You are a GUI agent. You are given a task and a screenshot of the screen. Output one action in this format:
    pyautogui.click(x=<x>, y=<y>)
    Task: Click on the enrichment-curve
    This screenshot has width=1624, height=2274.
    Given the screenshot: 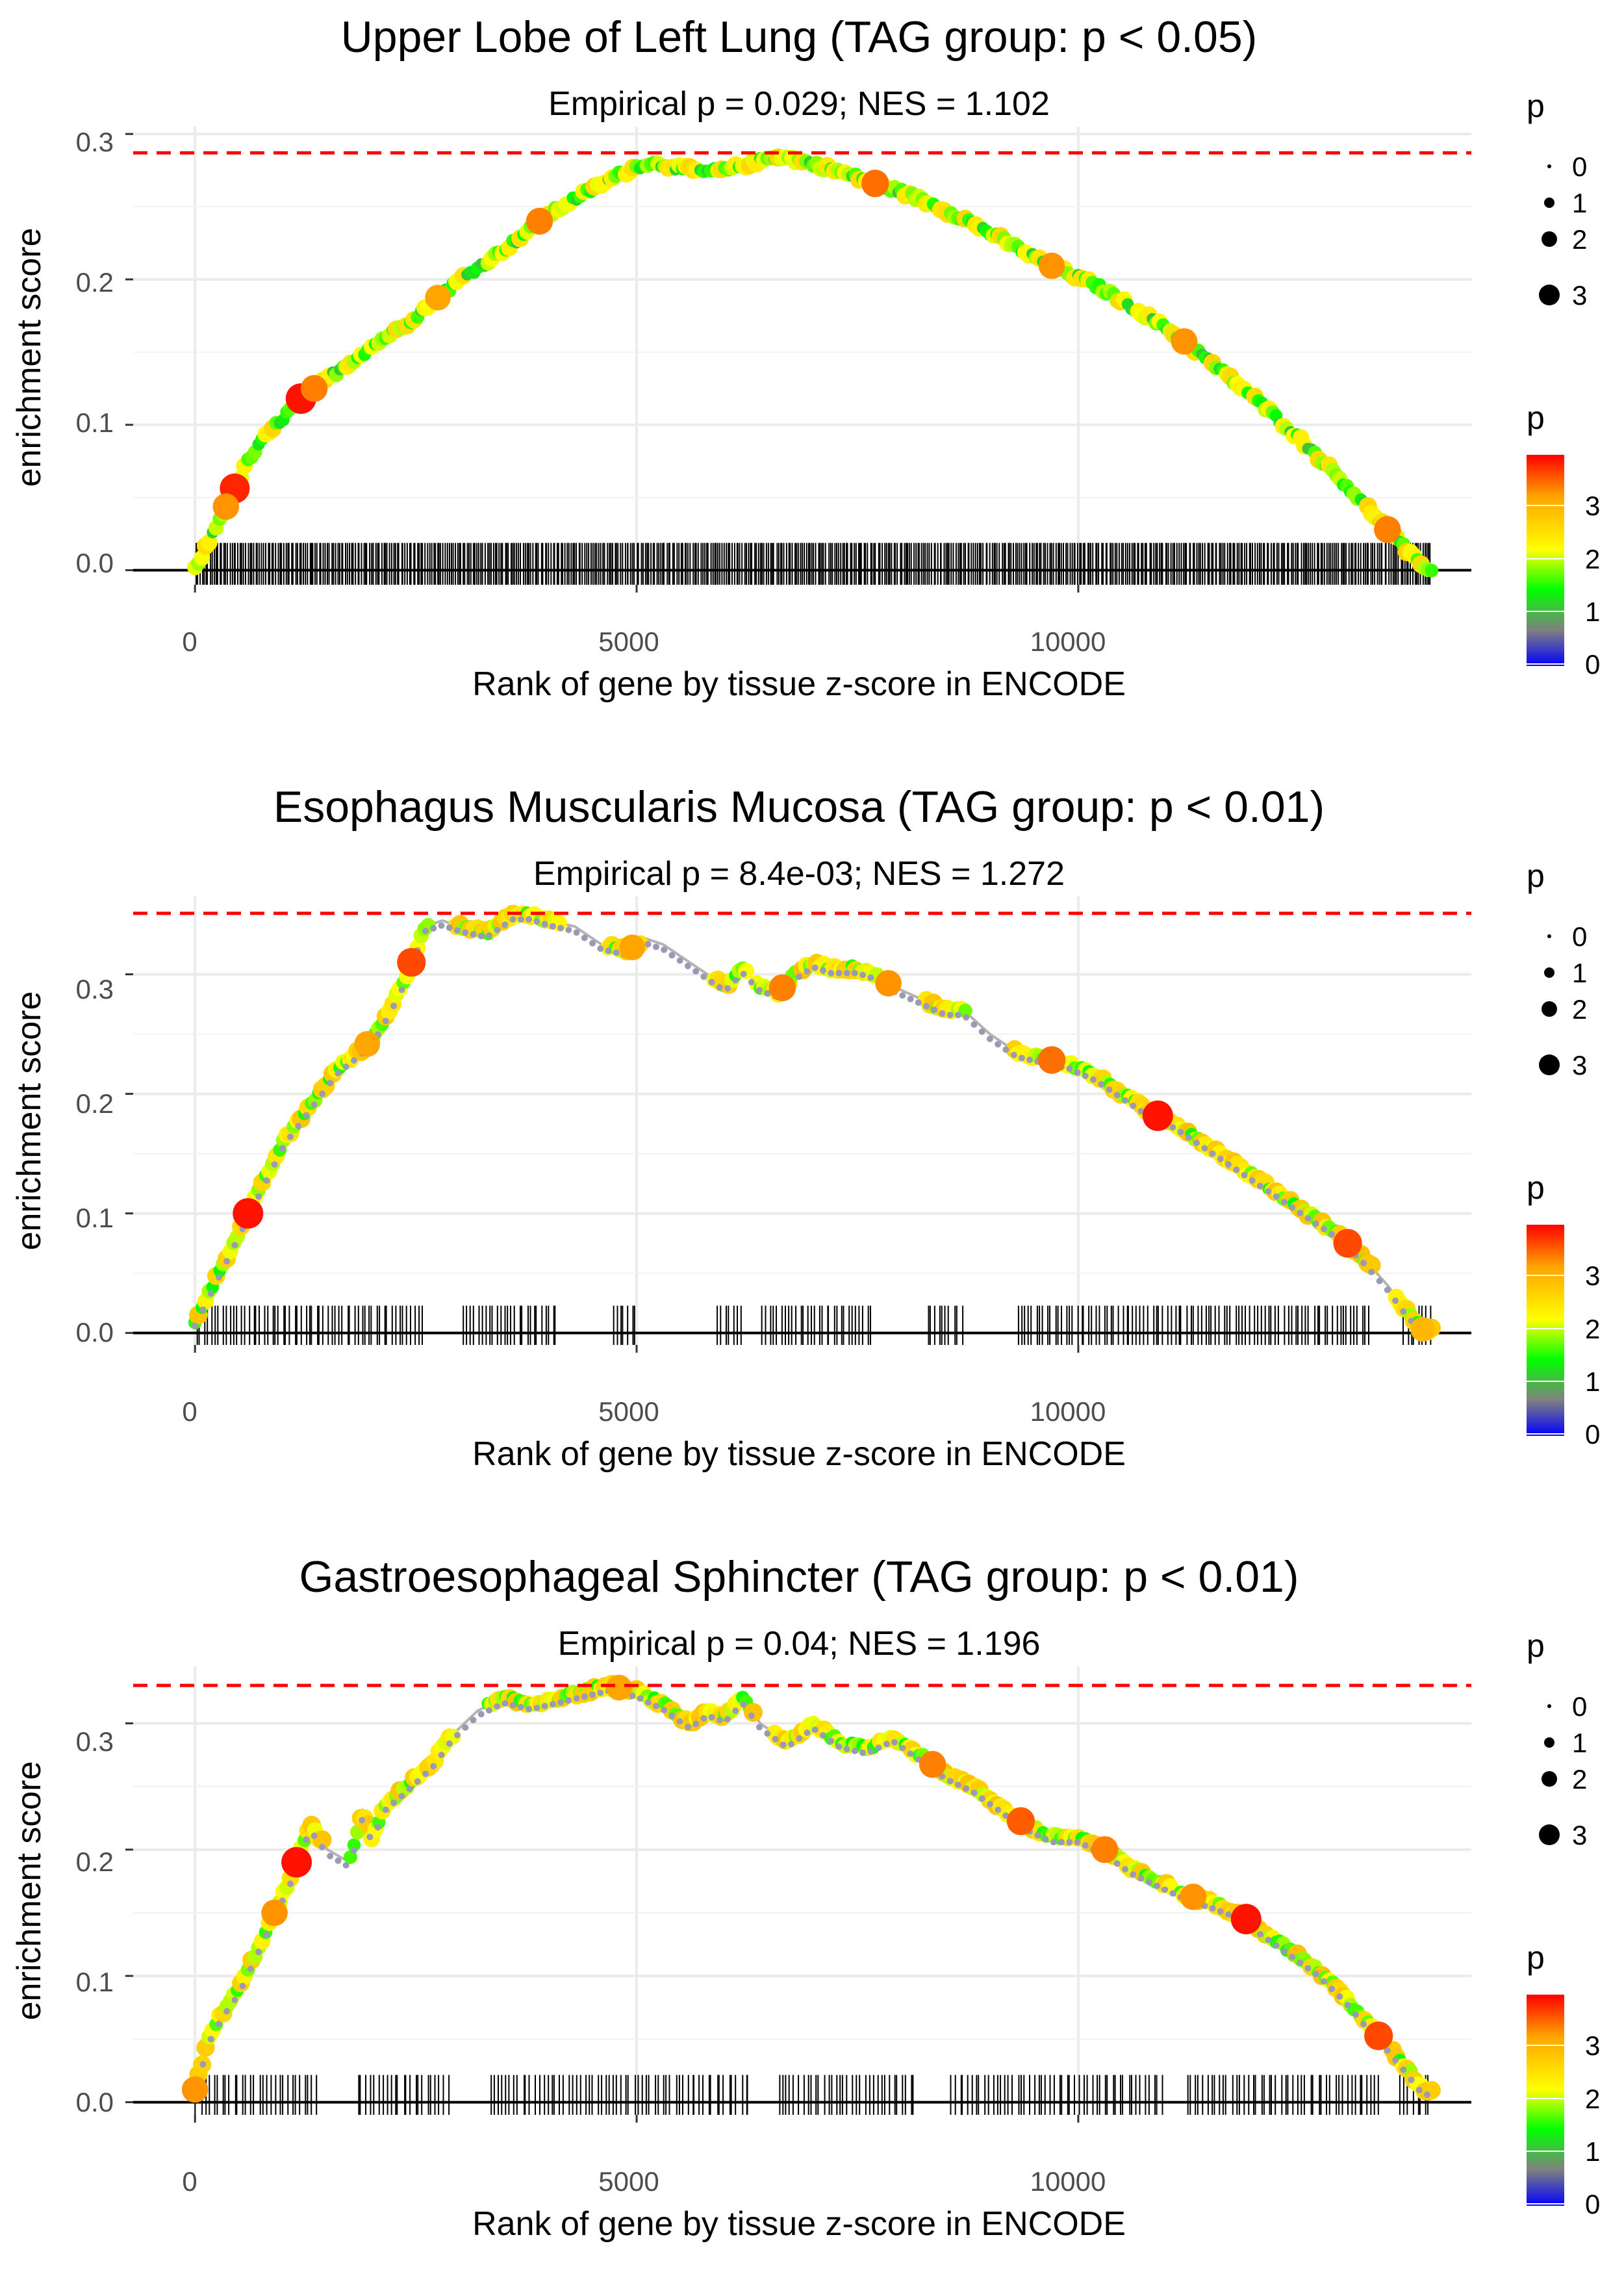 What is the action you would take?
    pyautogui.click(x=809, y=1887)
    